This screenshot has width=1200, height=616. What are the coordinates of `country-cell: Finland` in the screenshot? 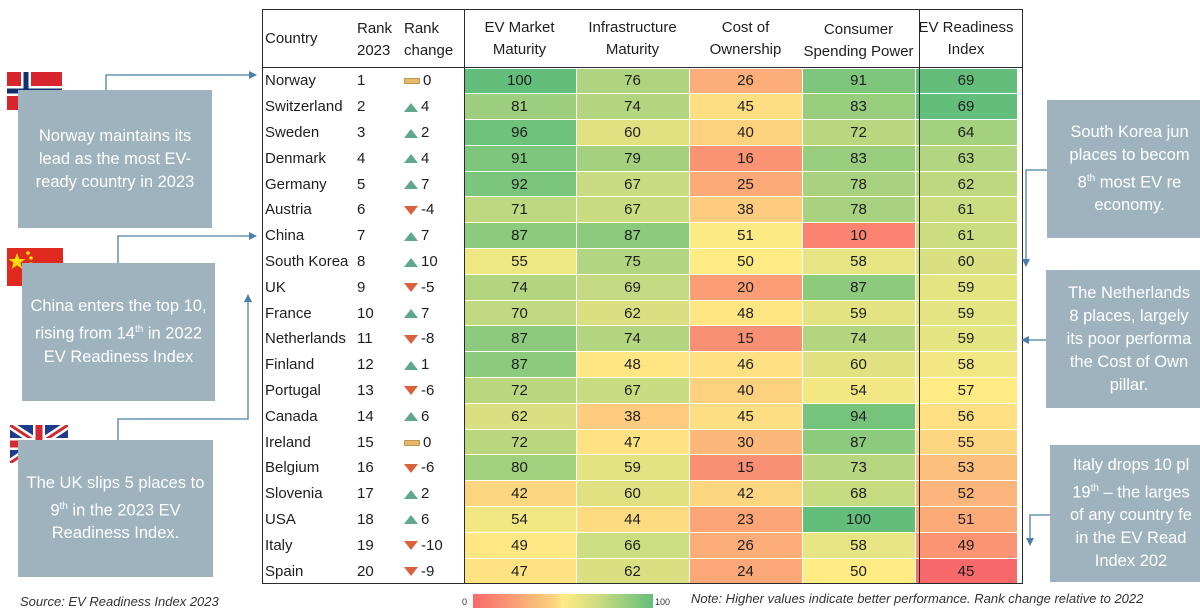 It's located at (290, 365).